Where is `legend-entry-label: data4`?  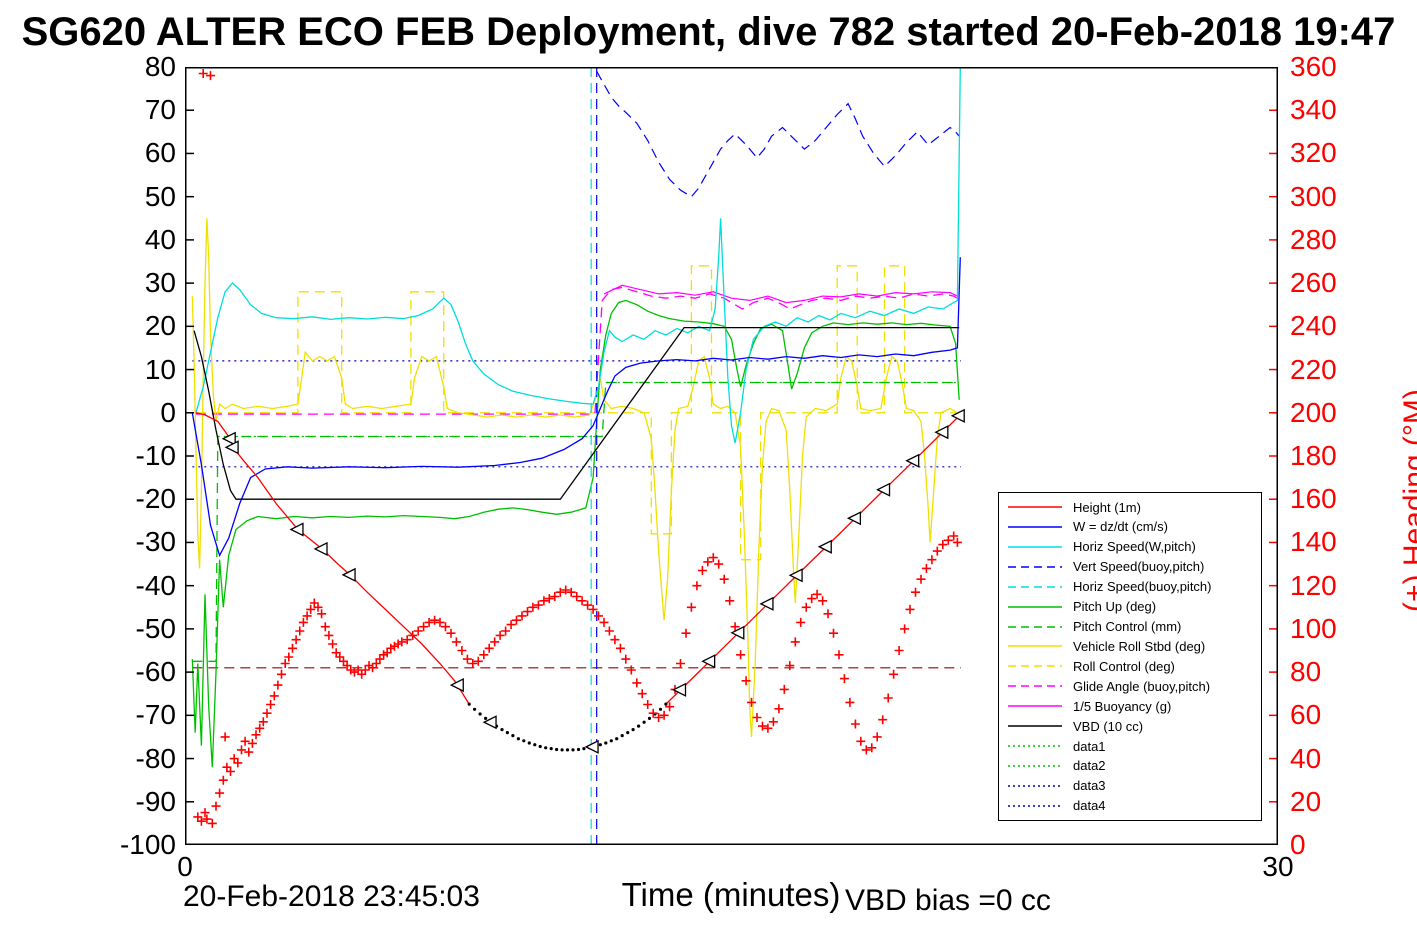 legend-entry-label: data4 is located at coordinates (1089, 806).